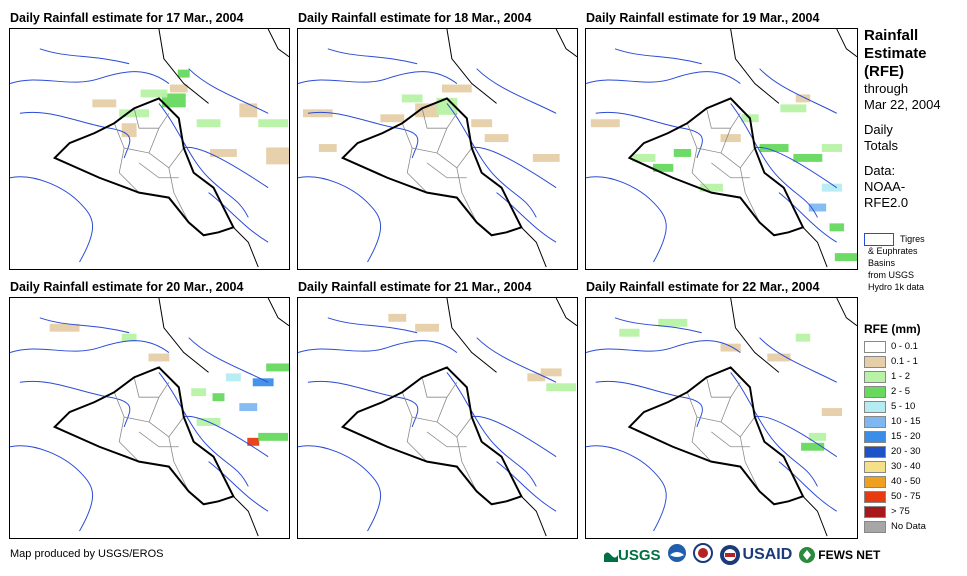 This screenshot has height=576, width=967. What do you see at coordinates (677, 555) in the screenshot?
I see `noaa-logo-icon` at bounding box center [677, 555].